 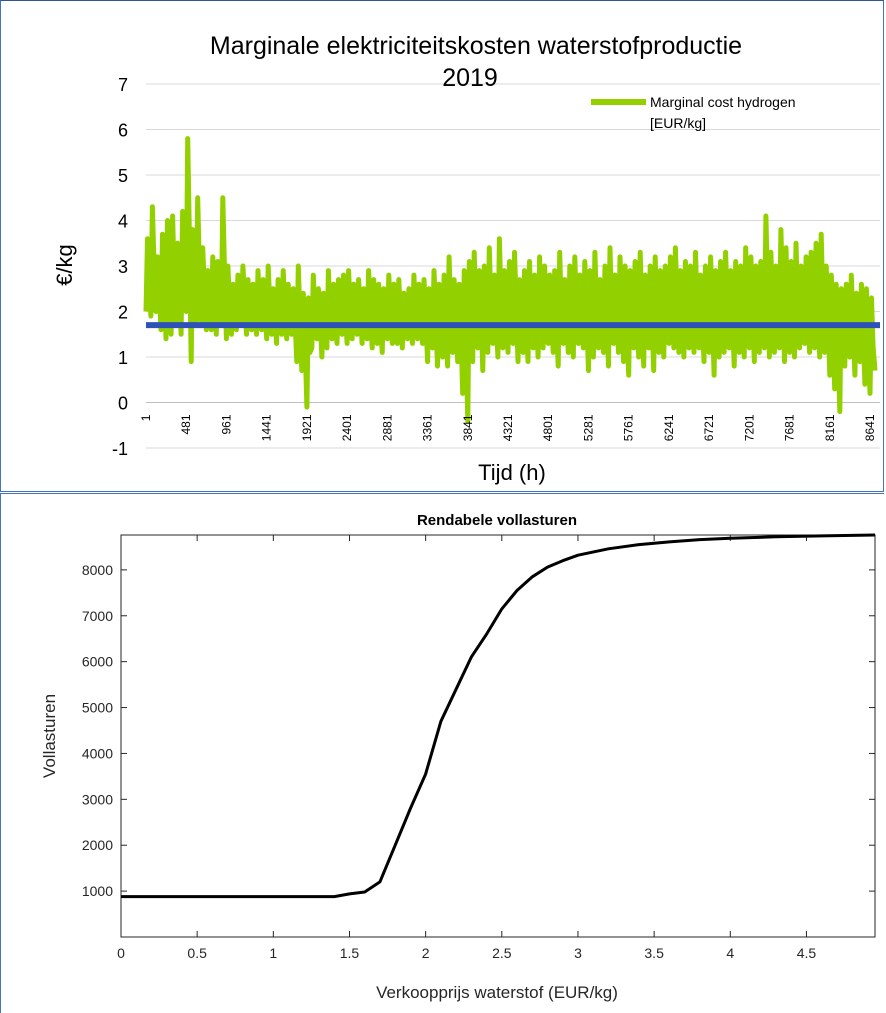 I want to click on chart-1-y-axis-label: €/kg, so click(x=64, y=265).